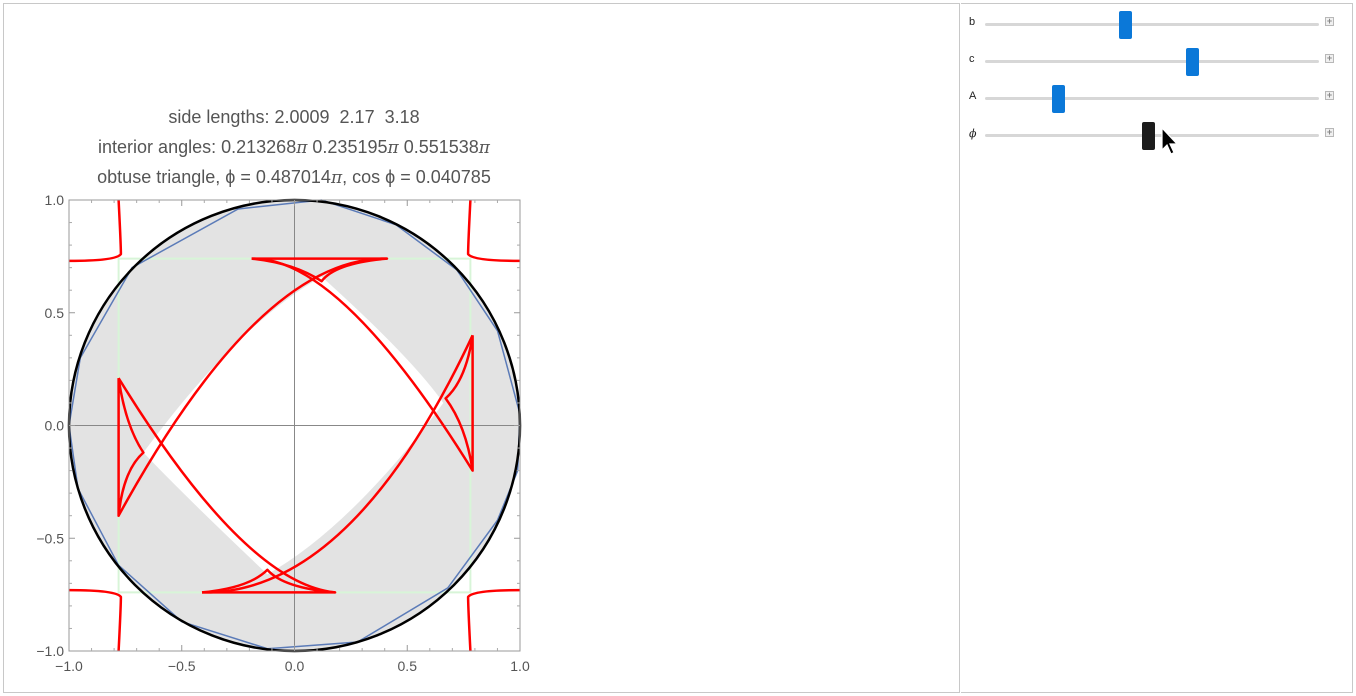  Describe the element at coordinates (1329, 21) in the screenshot. I see `slider-b-plus-icon: +` at that location.